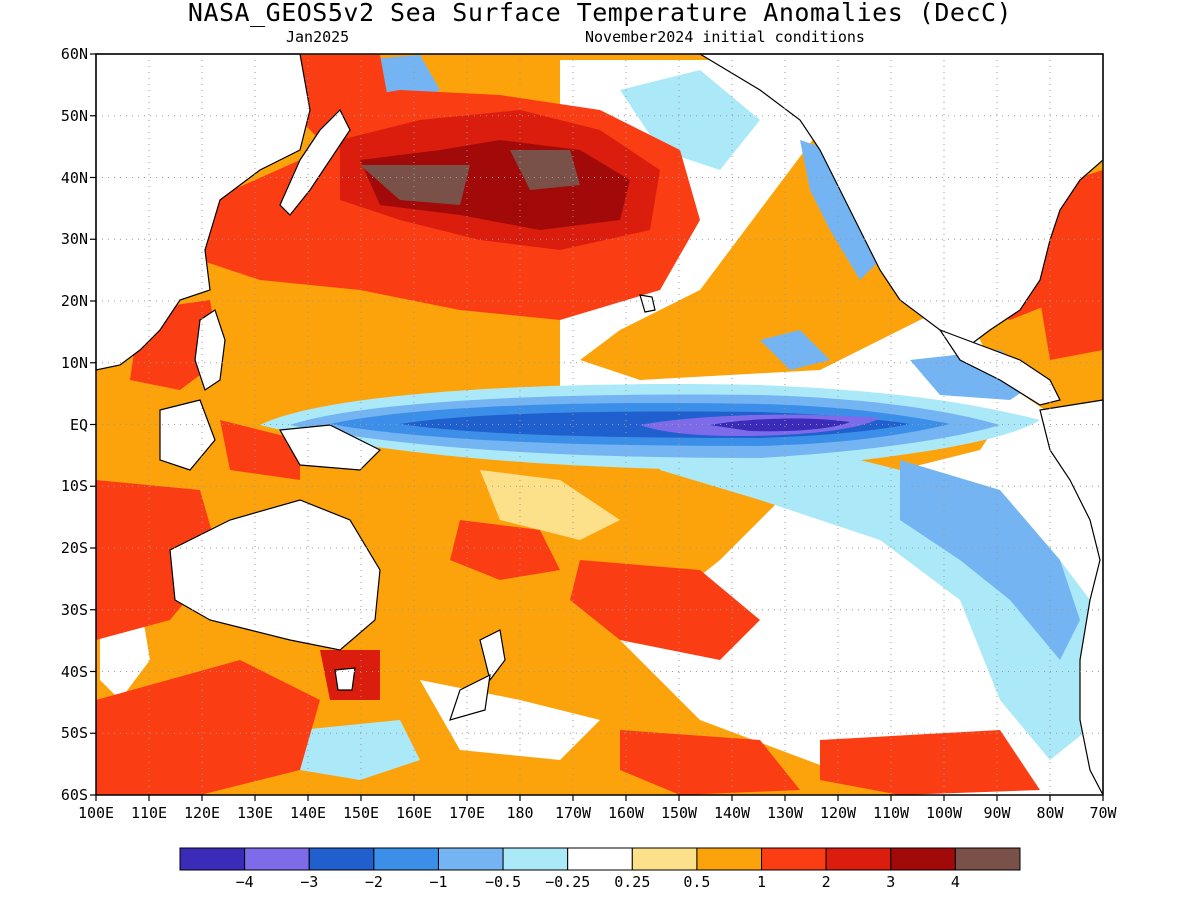 The height and width of the screenshot is (900, 1200). Describe the element at coordinates (373, 882) in the screenshot. I see `colorbar-tick-label: −2` at that location.